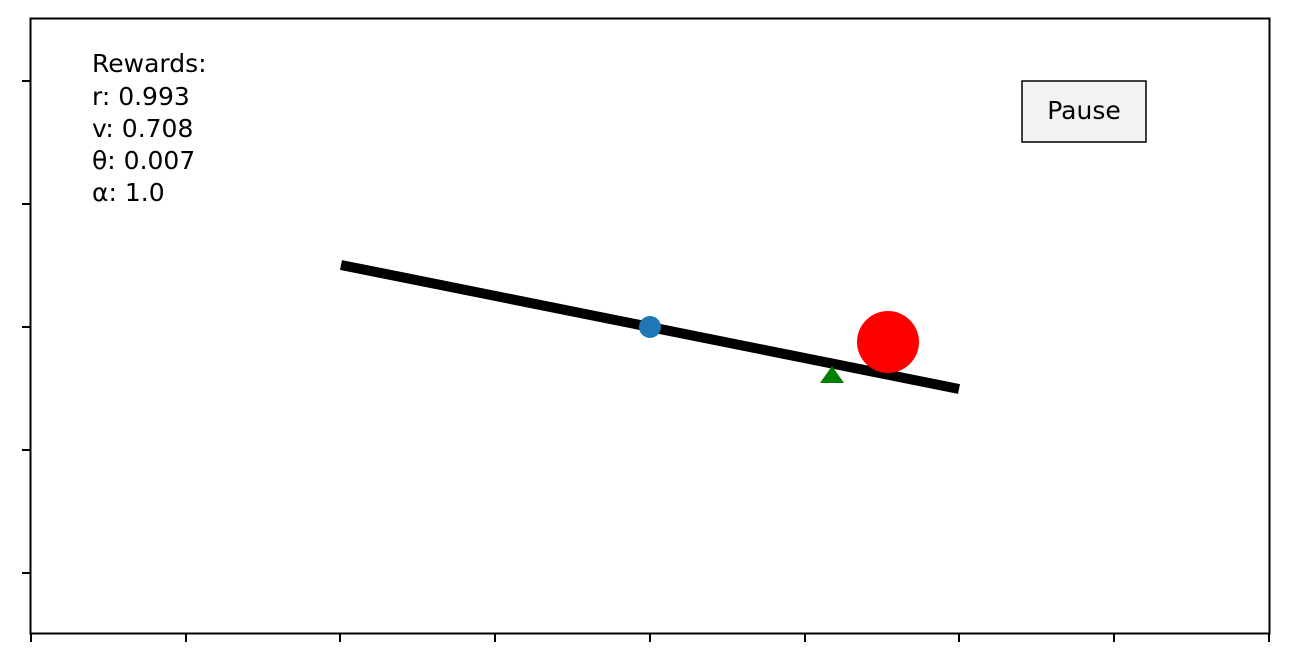 Image resolution: width=1289 pixels, height=665 pixels. I want to click on target-marker, so click(832, 374).